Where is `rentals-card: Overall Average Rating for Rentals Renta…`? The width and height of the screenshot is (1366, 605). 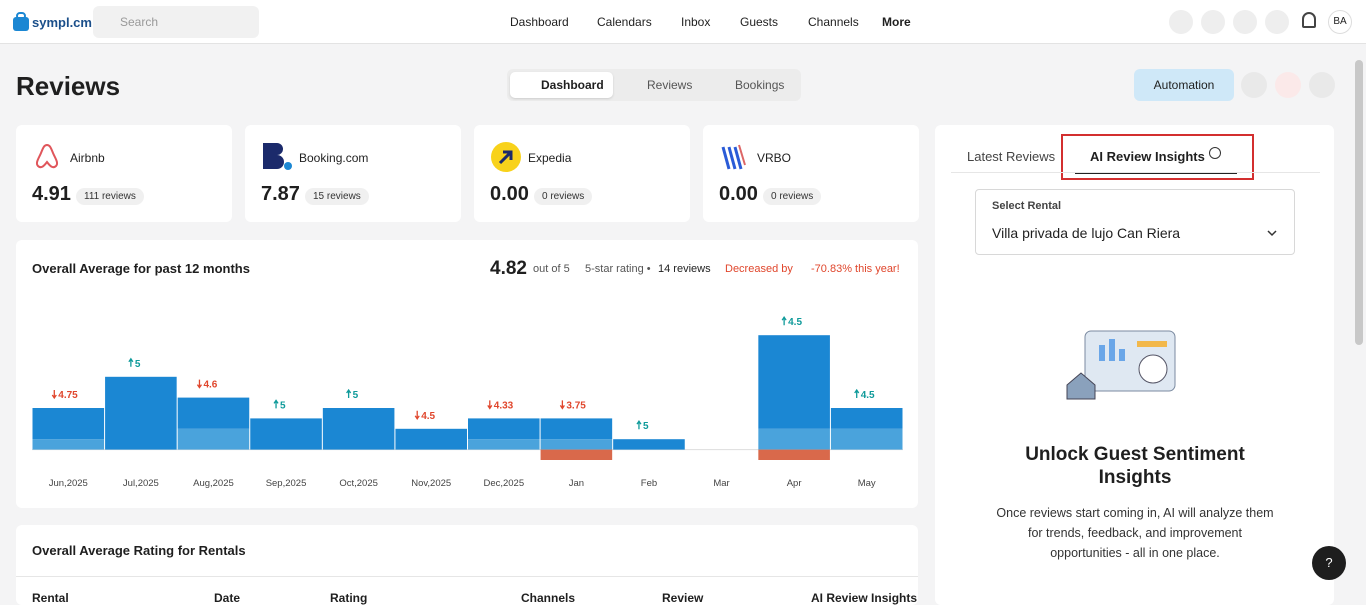
rentals-card: Overall Average Rating for Rentals Renta… is located at coordinates (467, 565).